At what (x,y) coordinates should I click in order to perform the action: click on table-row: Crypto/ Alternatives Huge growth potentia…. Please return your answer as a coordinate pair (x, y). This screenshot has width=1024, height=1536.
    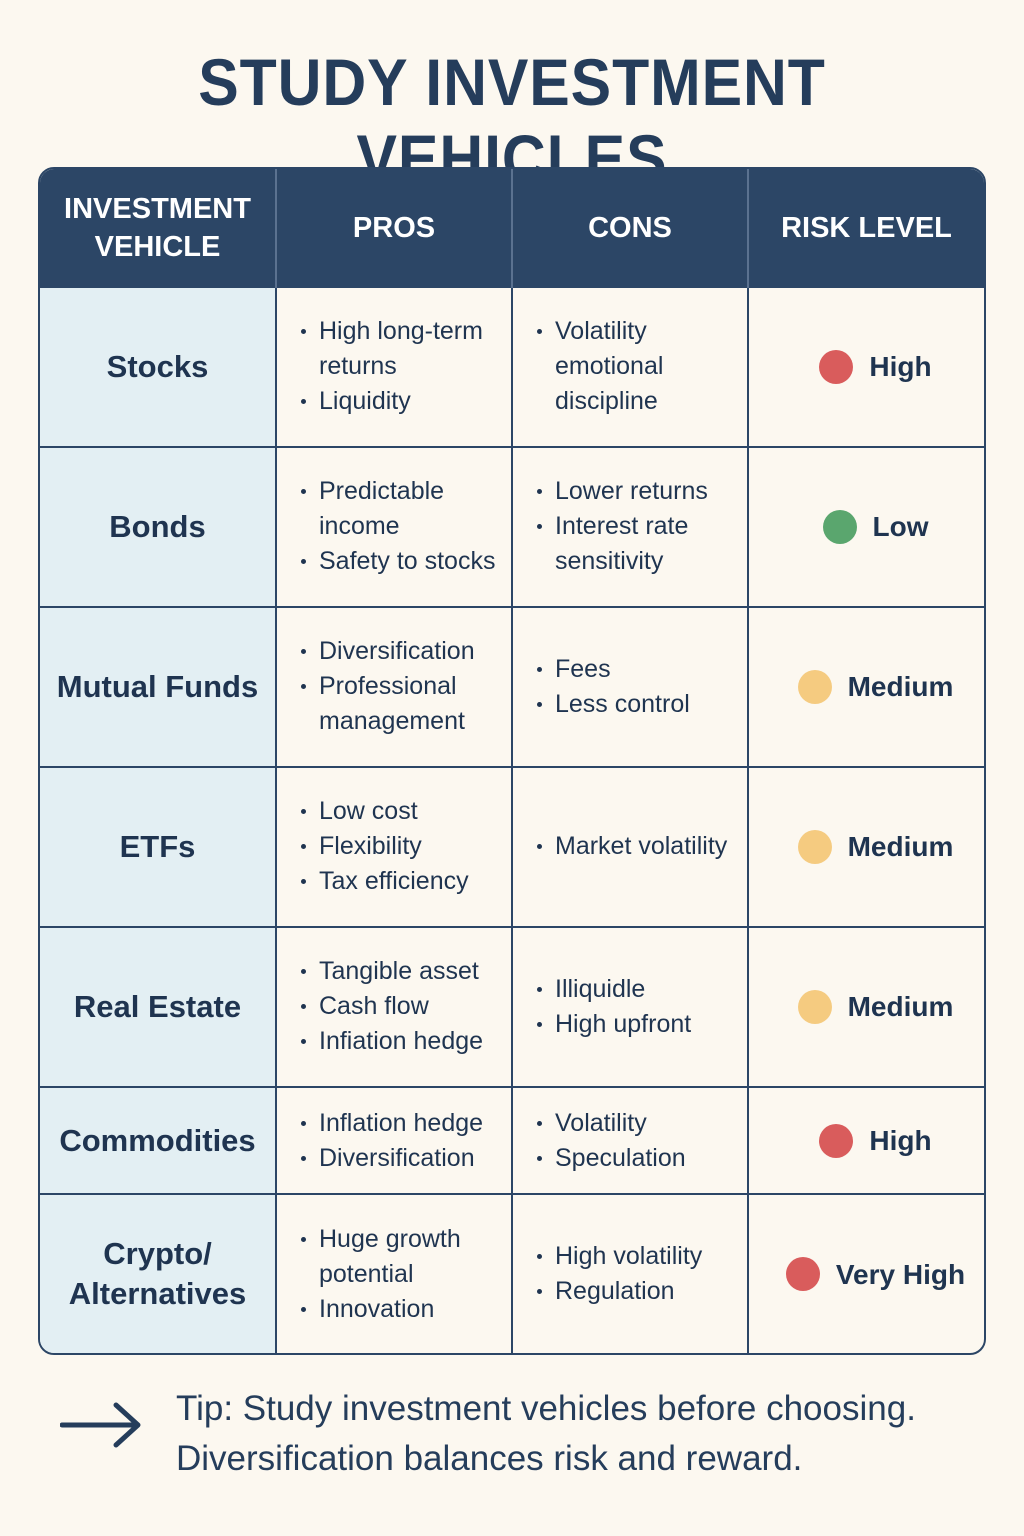
    Looking at the image, I should click on (512, 1273).